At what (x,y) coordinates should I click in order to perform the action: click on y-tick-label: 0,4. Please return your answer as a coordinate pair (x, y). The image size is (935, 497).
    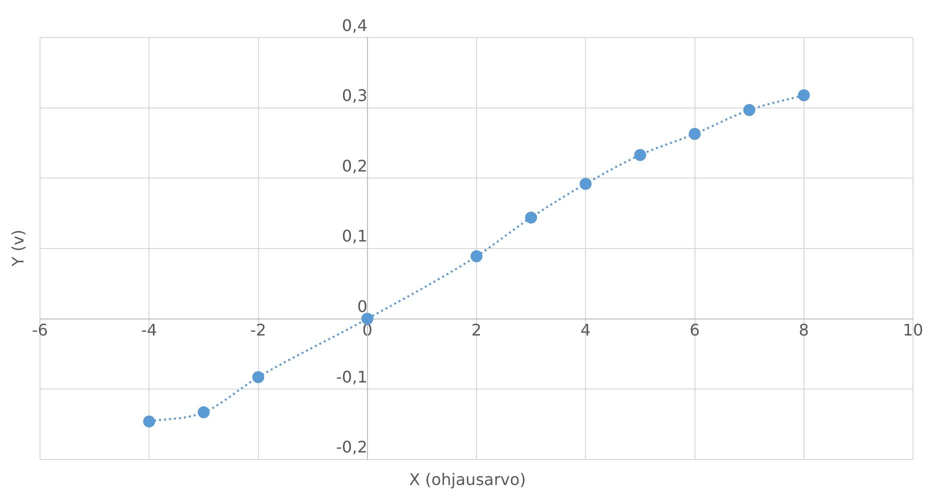
    Looking at the image, I should click on (355, 25).